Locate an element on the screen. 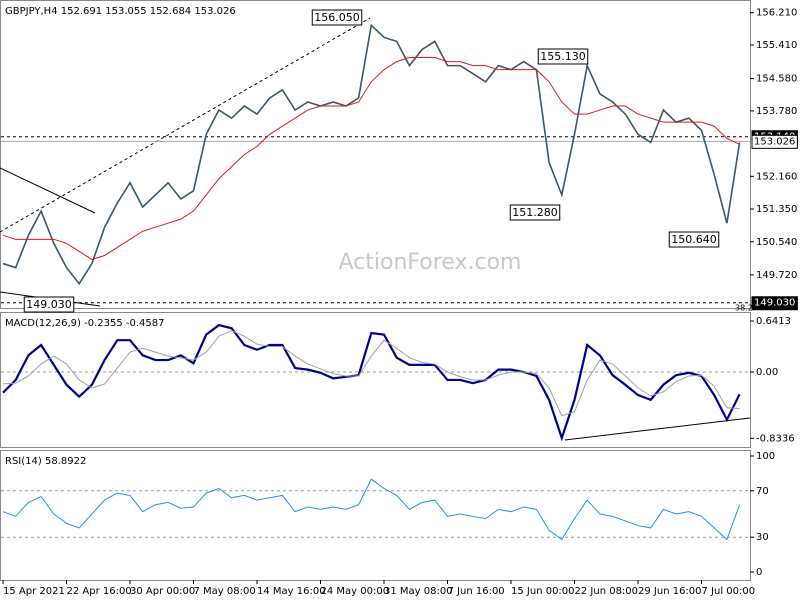 The width and height of the screenshot is (800, 600). label: 150.640 is located at coordinates (694, 239).